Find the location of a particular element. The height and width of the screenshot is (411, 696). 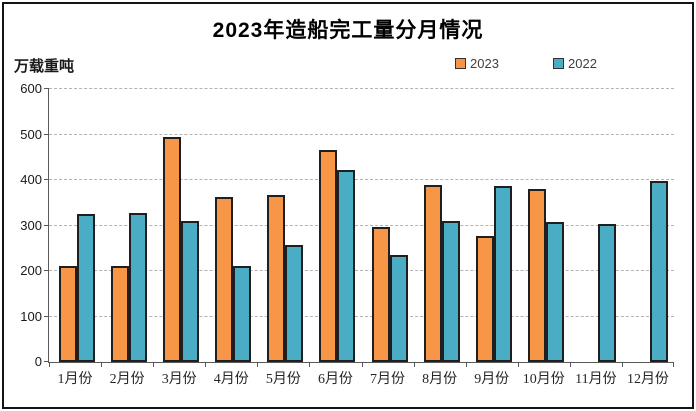

y-axis-label-200: 200 is located at coordinates (31, 270).